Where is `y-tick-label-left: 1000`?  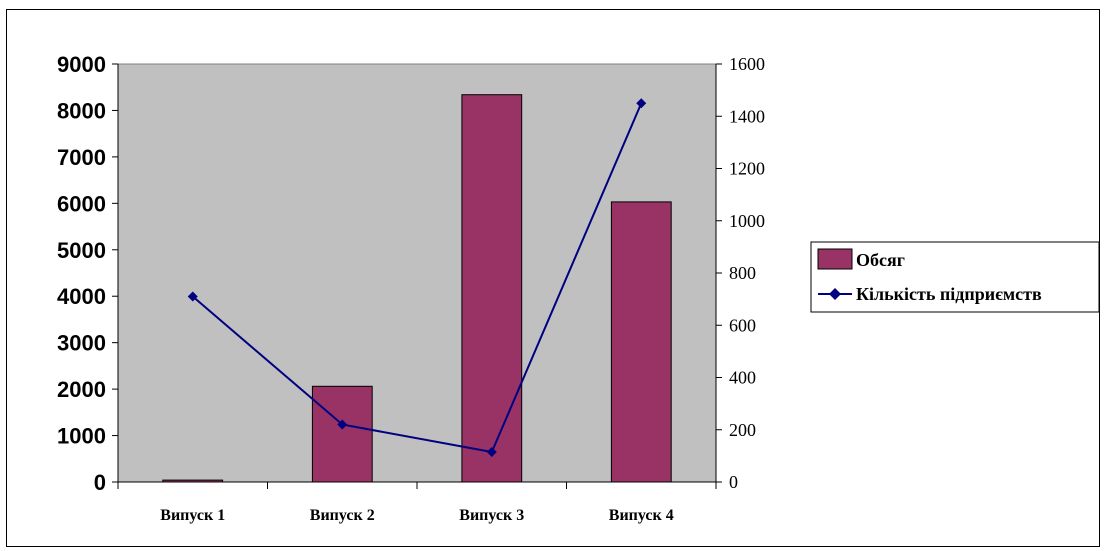
y-tick-label-left: 1000 is located at coordinates (81, 436).